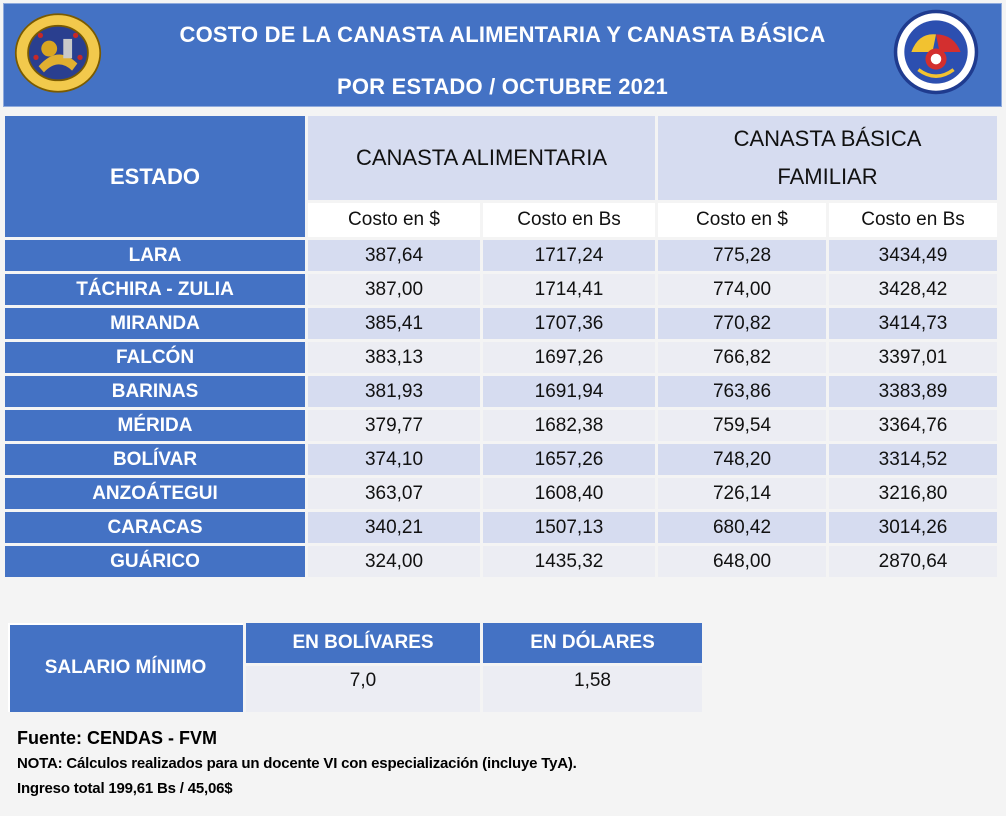 The height and width of the screenshot is (816, 1006). Describe the element at coordinates (394, 493) in the screenshot. I see `alim-usd-cell: 363,07` at that location.